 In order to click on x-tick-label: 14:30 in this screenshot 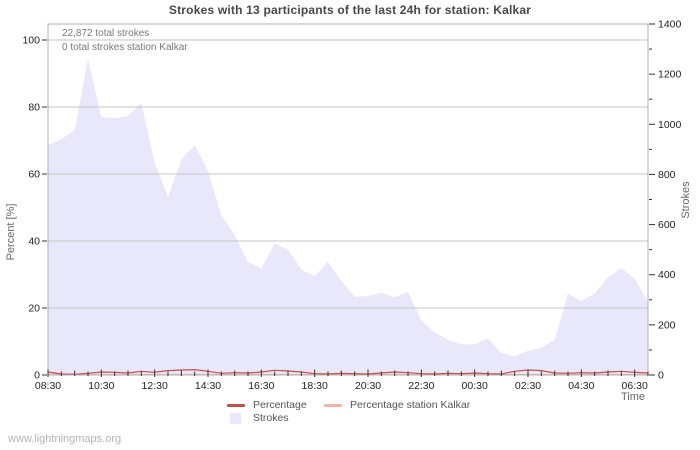, I will do `click(208, 386)`.